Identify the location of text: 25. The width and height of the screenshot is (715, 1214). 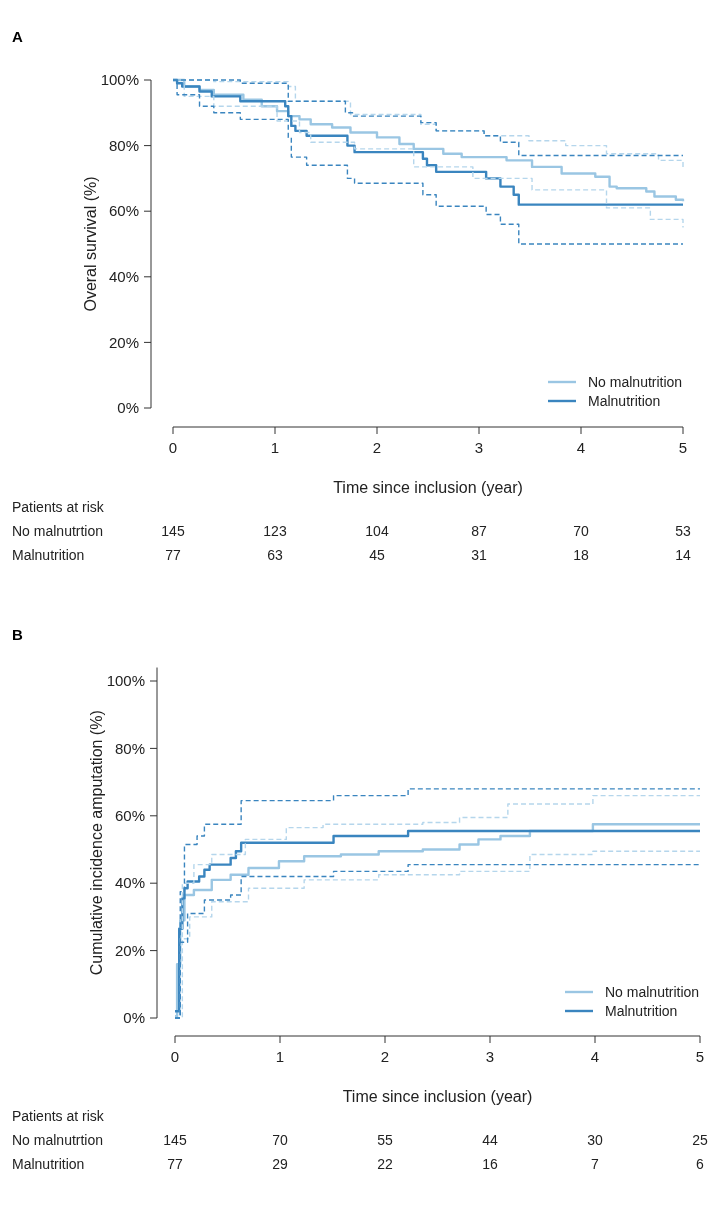
(700, 1140).